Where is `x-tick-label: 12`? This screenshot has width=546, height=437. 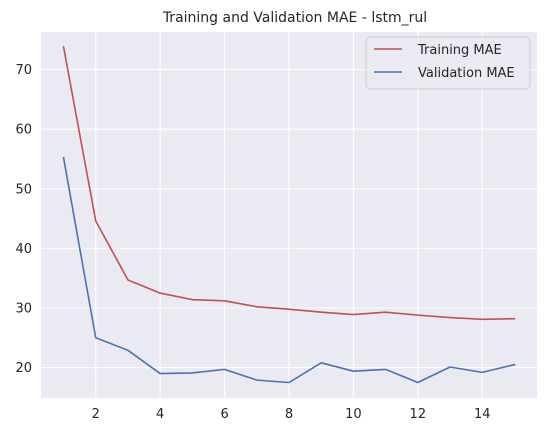
x-tick-label: 12 is located at coordinates (418, 414).